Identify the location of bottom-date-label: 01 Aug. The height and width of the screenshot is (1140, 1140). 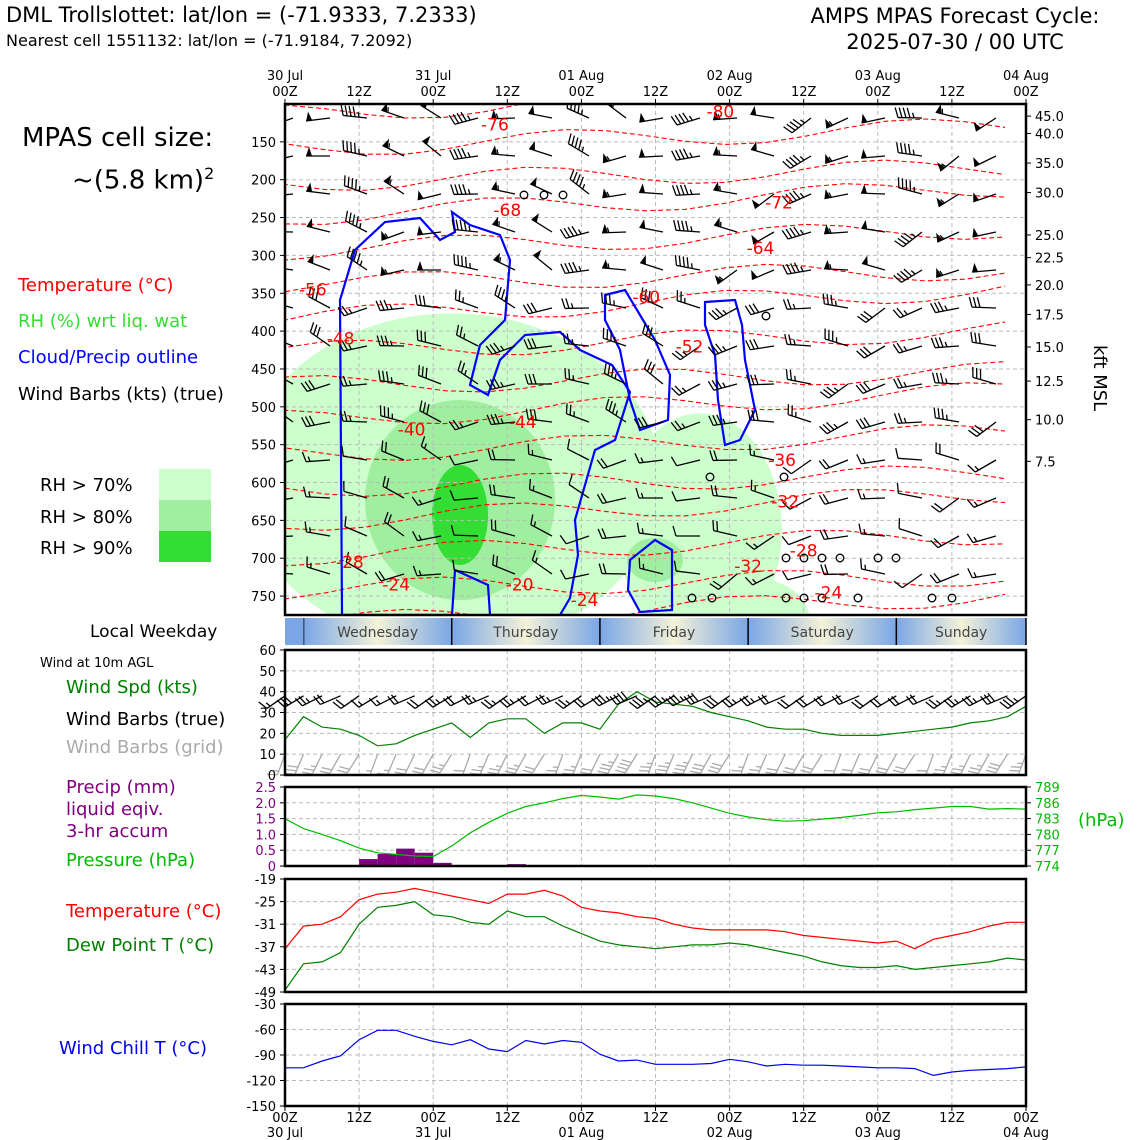
(581, 1133).